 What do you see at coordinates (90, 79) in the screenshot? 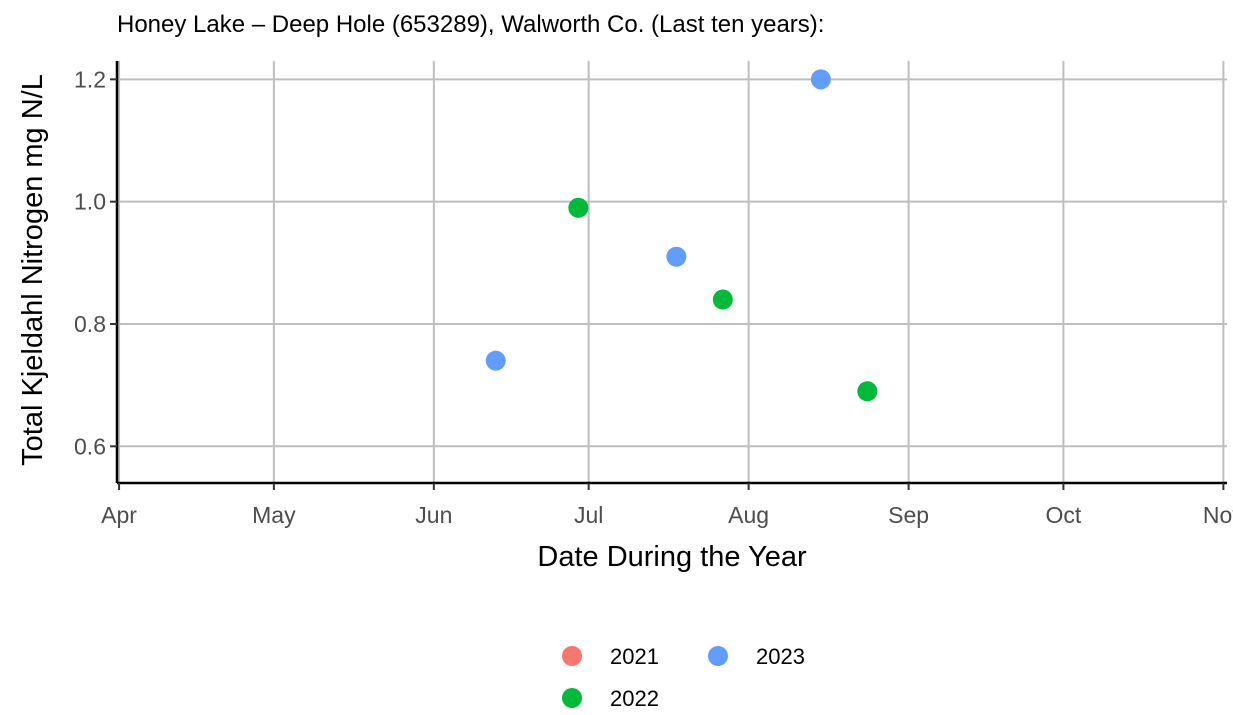
I see `y-tick-label: 1.2` at bounding box center [90, 79].